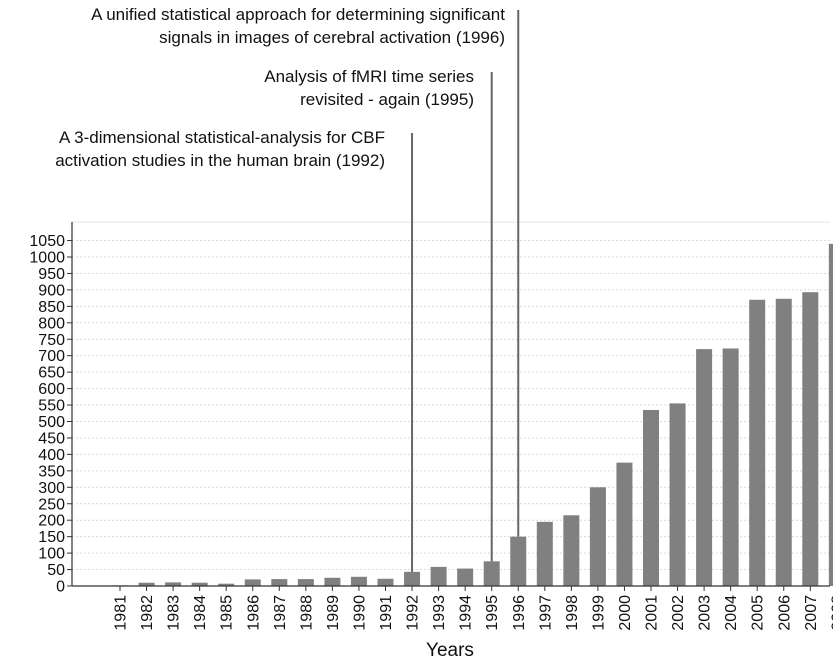 The height and width of the screenshot is (657, 833). What do you see at coordinates (252, 582) in the screenshot?
I see `bar-1986` at bounding box center [252, 582].